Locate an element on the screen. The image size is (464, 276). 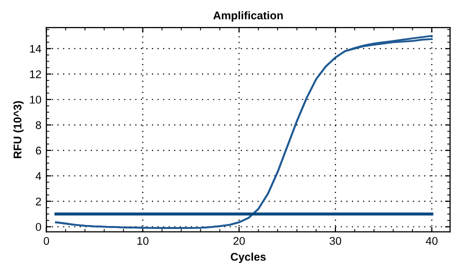
x-tick-label: 0 is located at coordinates (47, 240).